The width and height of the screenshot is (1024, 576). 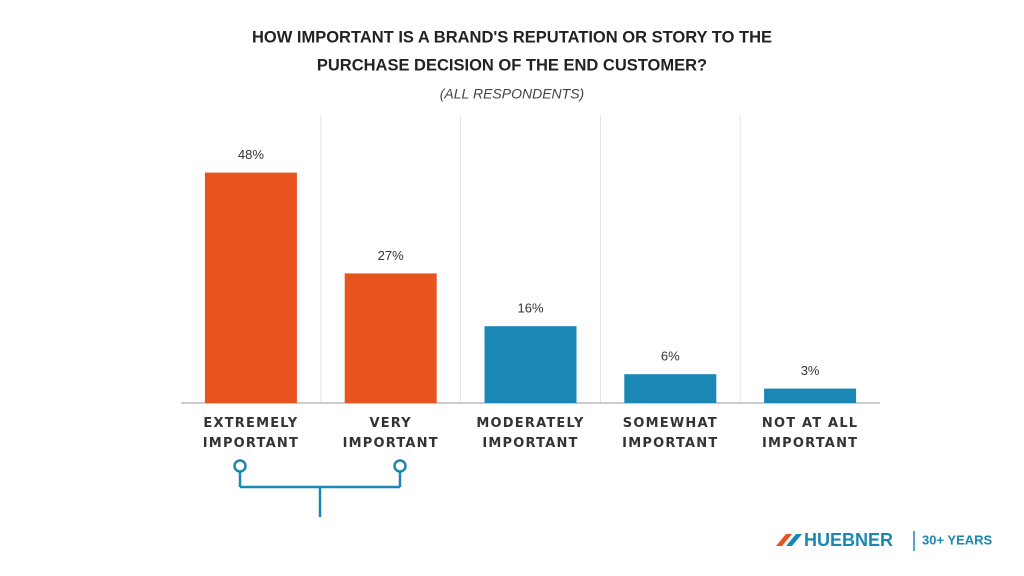 What do you see at coordinates (251, 154) in the screenshot?
I see `value-label: 48%` at bounding box center [251, 154].